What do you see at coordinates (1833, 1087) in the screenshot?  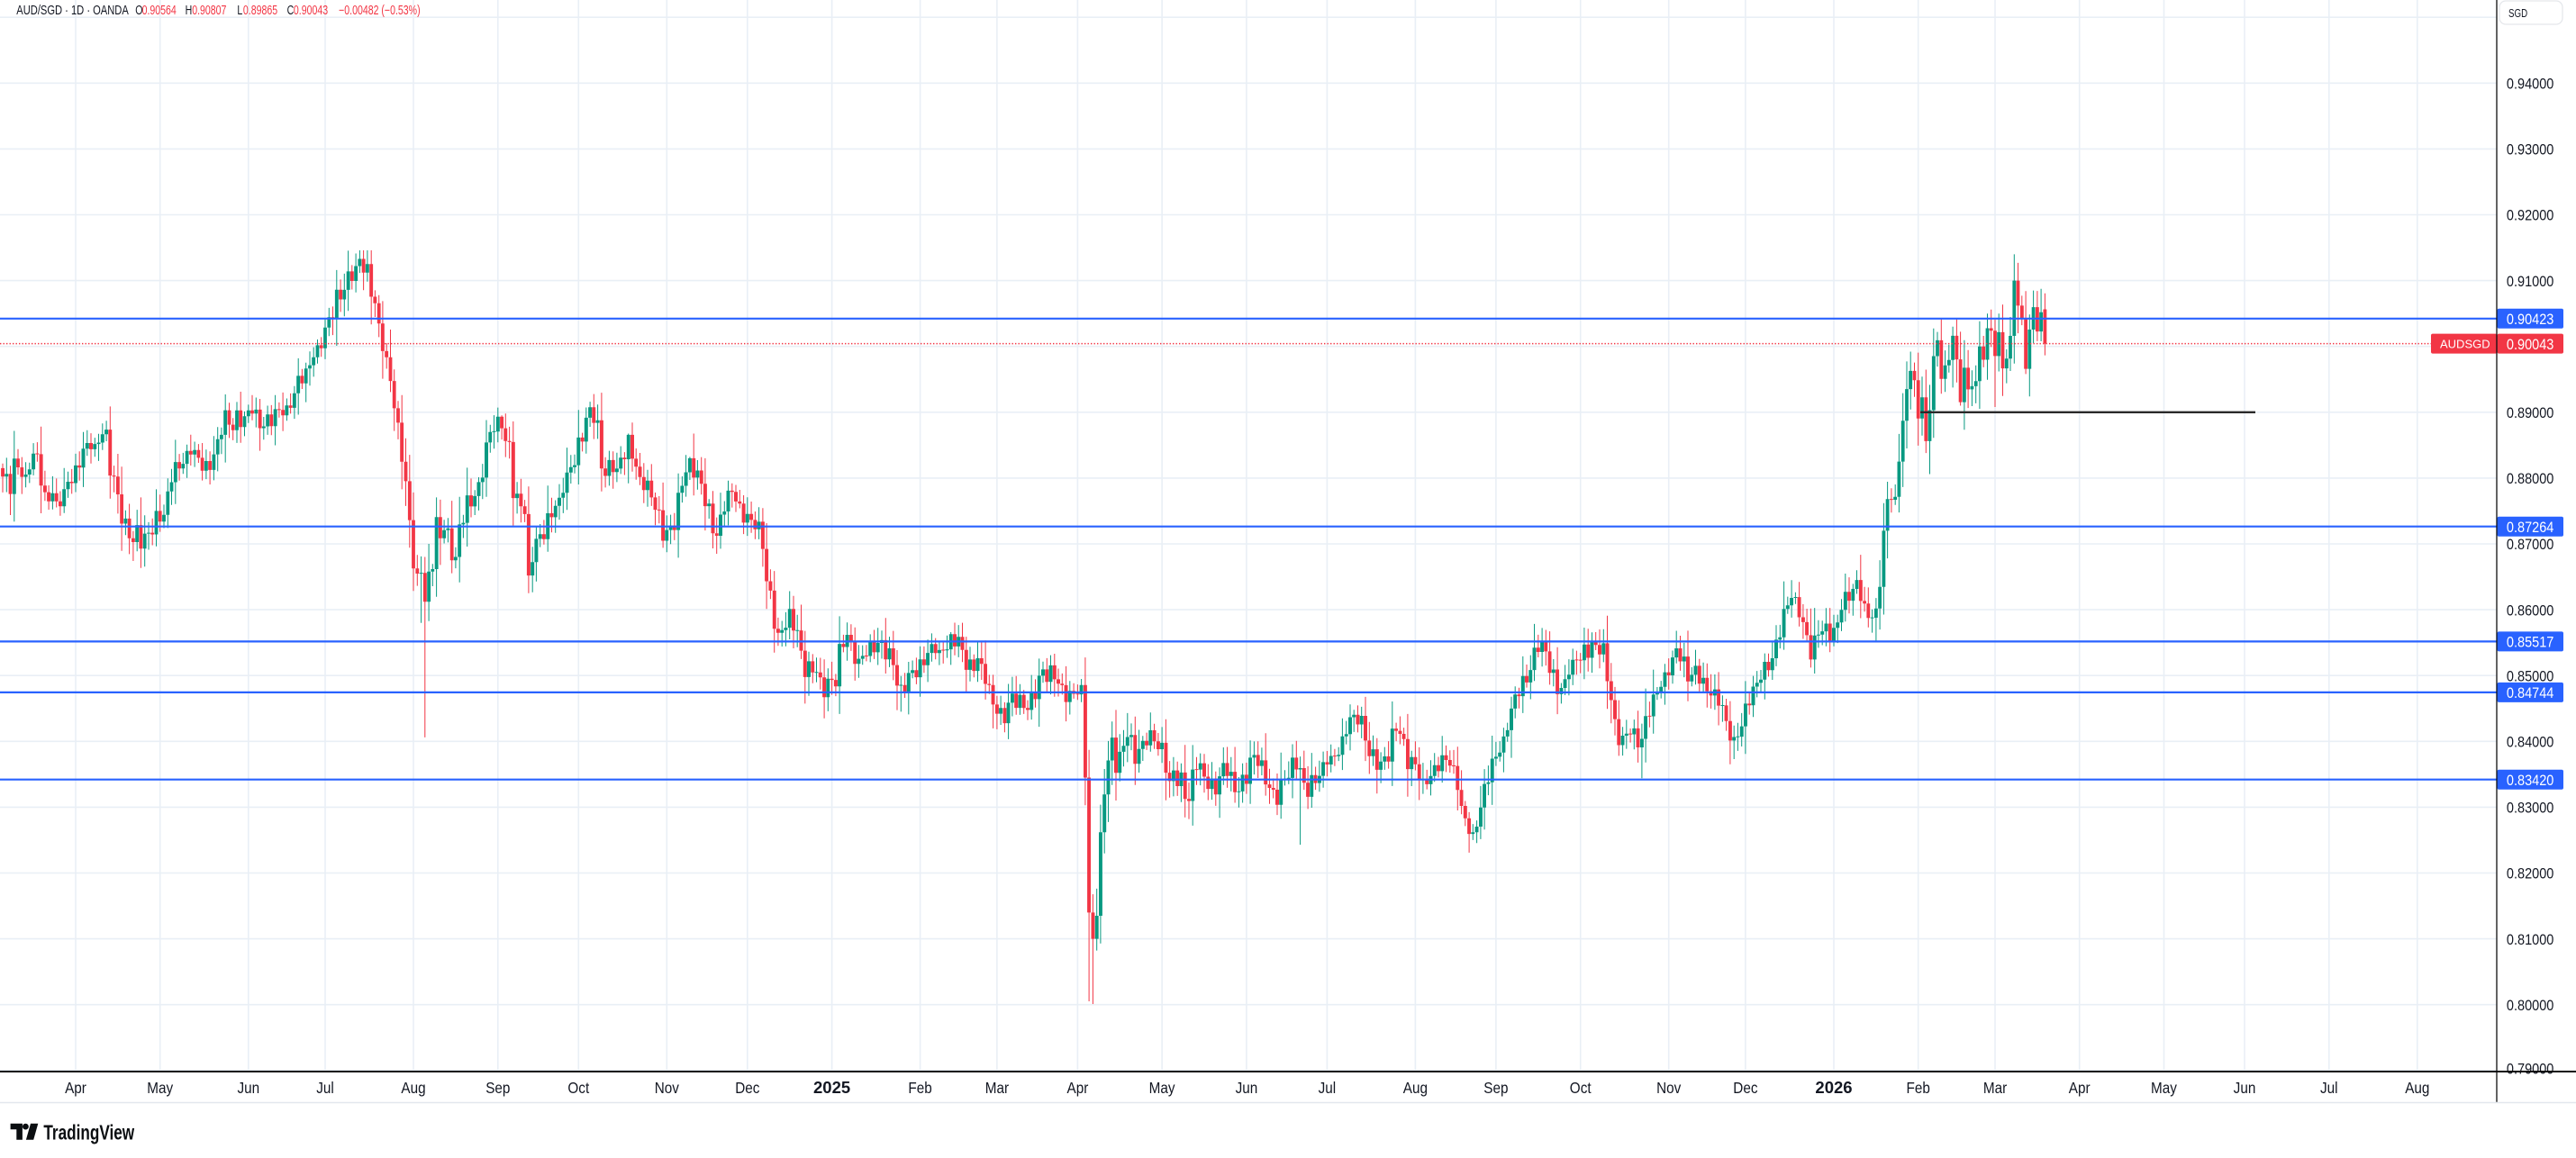 I see `svg-text: 2026` at bounding box center [1833, 1087].